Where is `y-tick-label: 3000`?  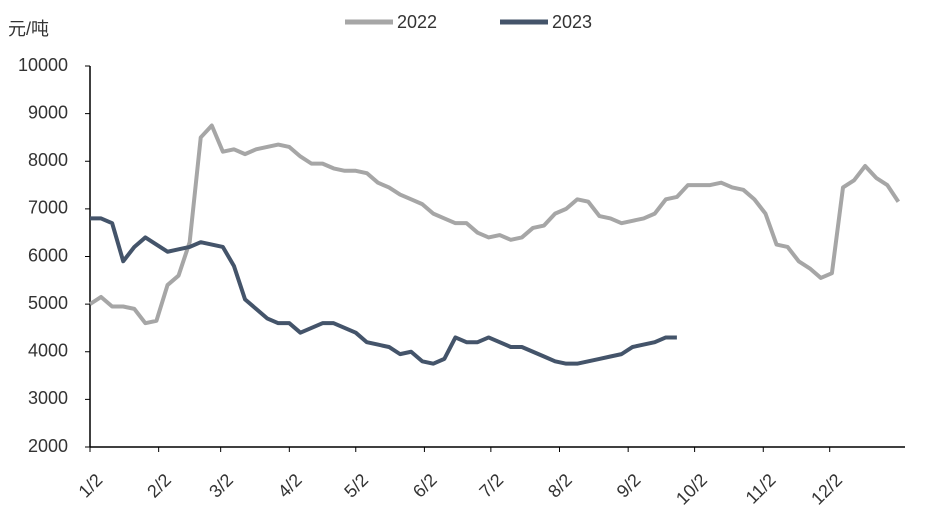
y-tick-label: 3000 is located at coordinates (48, 398).